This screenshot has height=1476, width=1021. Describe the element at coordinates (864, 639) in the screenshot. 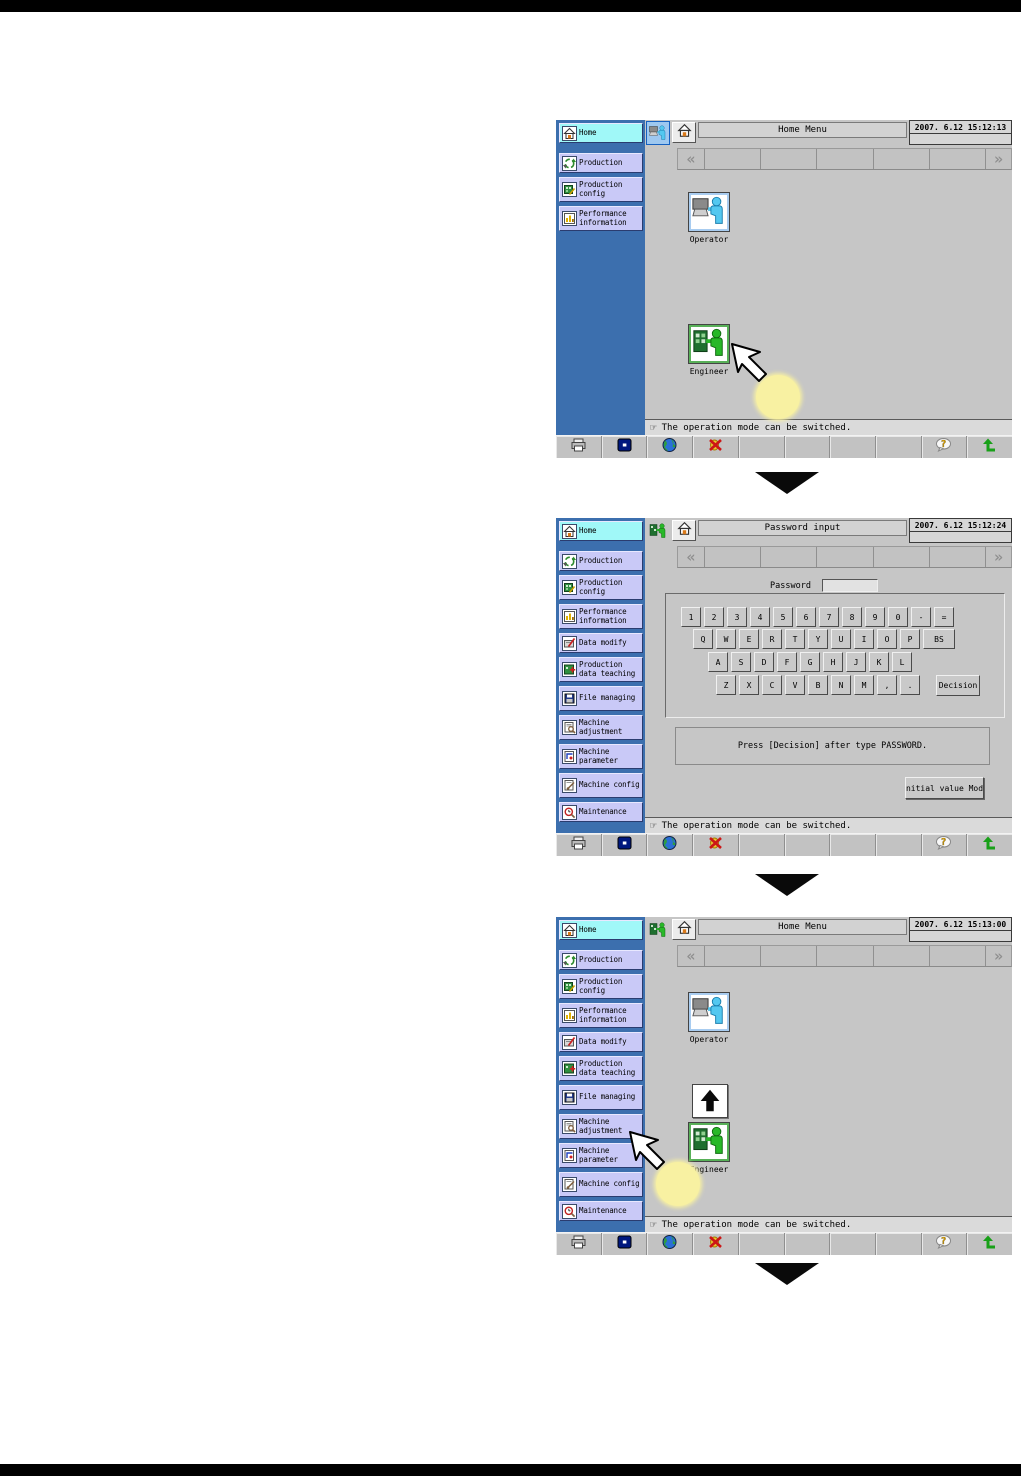

I see `key-i: I` at that location.